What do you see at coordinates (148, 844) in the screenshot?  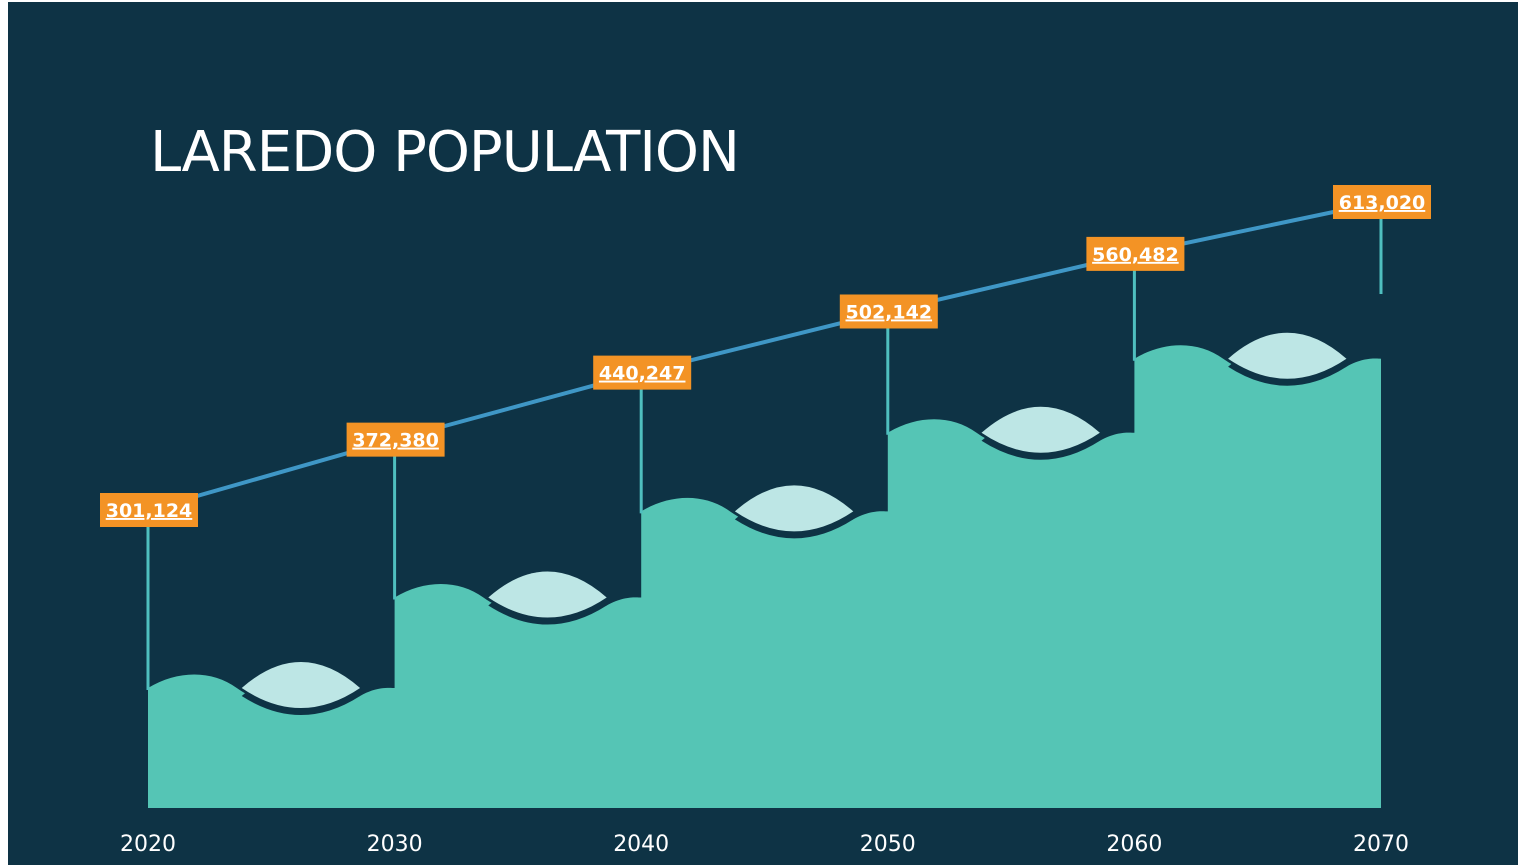 I see `x-tick-label: 2020` at bounding box center [148, 844].